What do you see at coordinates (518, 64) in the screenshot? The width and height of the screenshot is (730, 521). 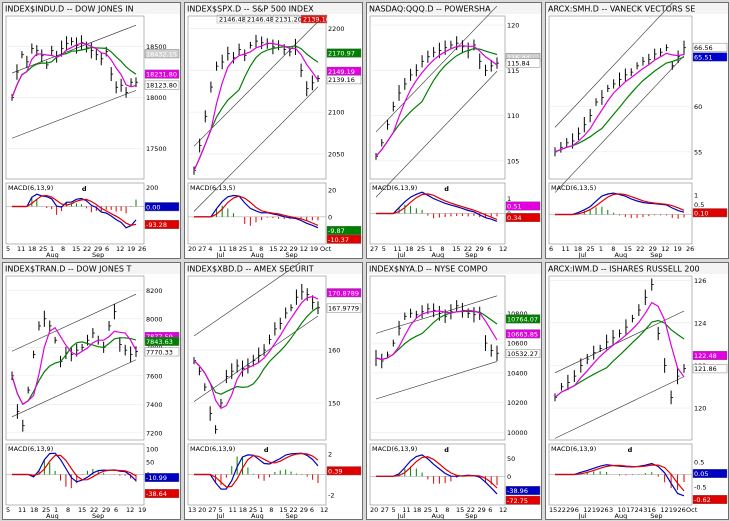 I see `price-badge-value: 115.84` at bounding box center [518, 64].